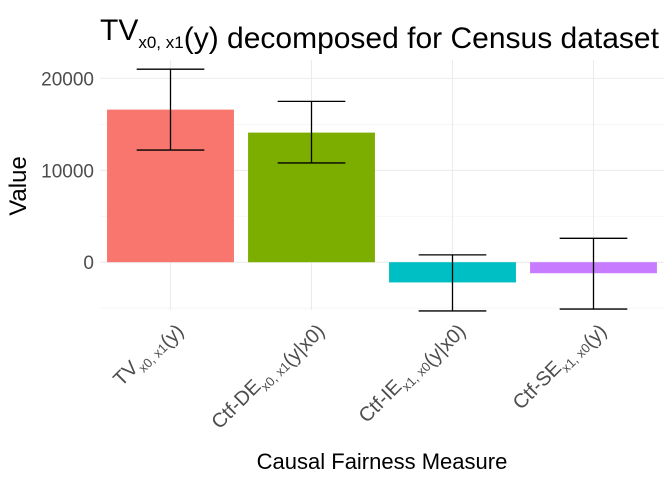 This screenshot has width=672, height=480. Describe the element at coordinates (18, 186) in the screenshot. I see `y-axis-title: Value` at that location.